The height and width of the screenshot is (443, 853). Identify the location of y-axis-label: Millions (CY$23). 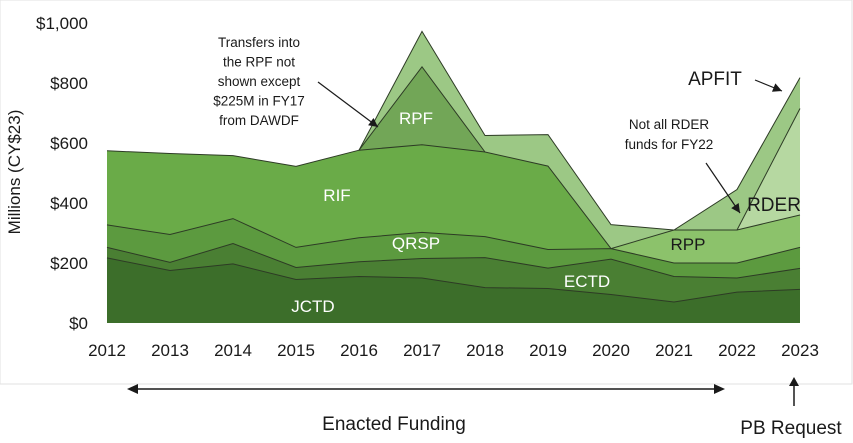
(14, 172).